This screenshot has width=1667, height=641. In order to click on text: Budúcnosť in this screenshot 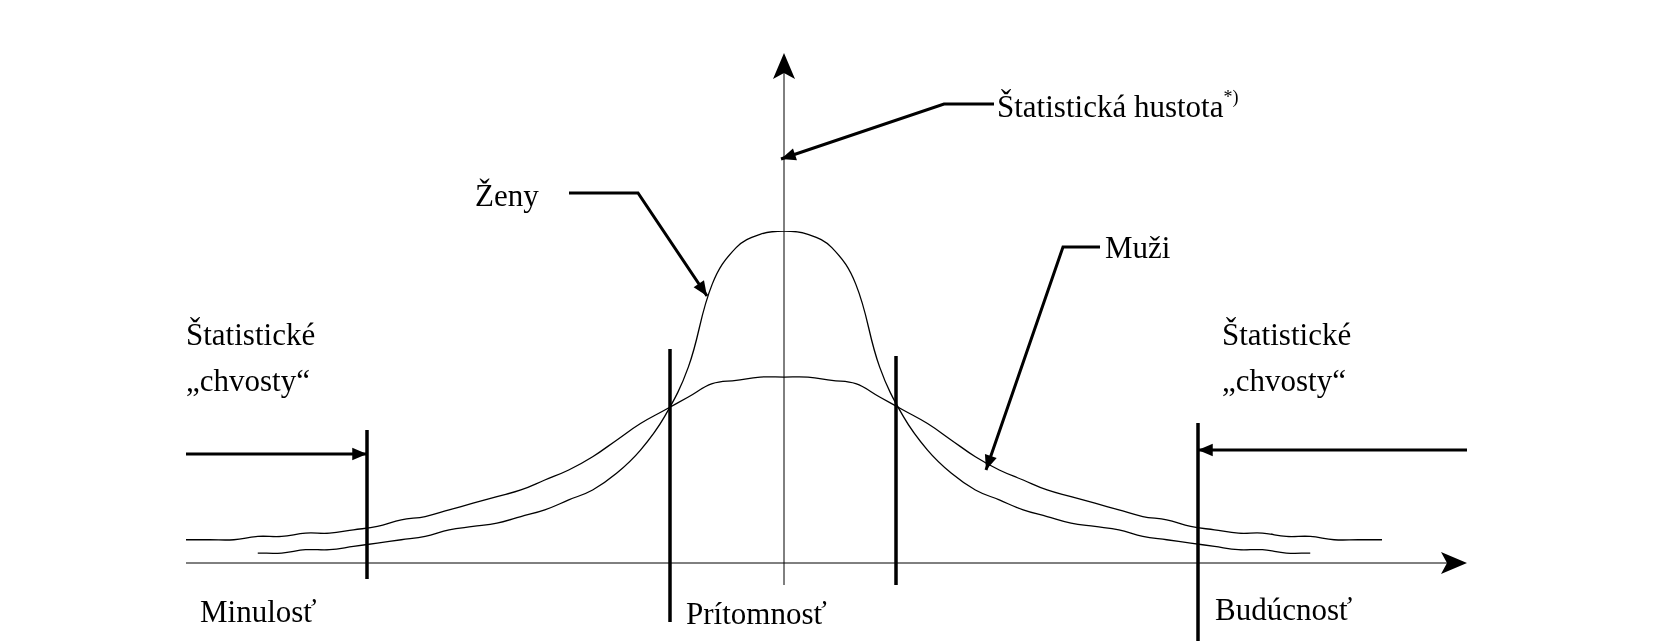, I will do `click(1284, 609)`.